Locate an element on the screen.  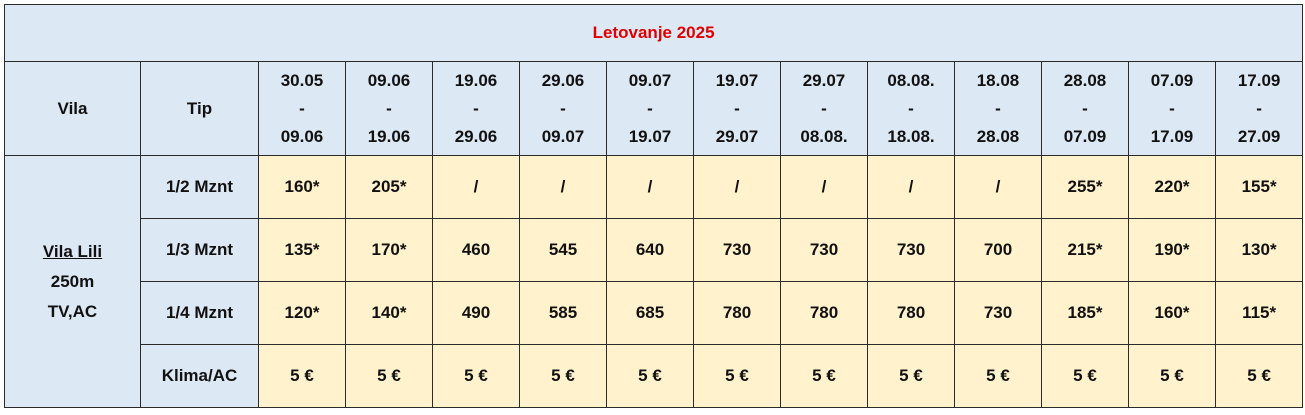
period-from: 18.08 is located at coordinates (998, 80).